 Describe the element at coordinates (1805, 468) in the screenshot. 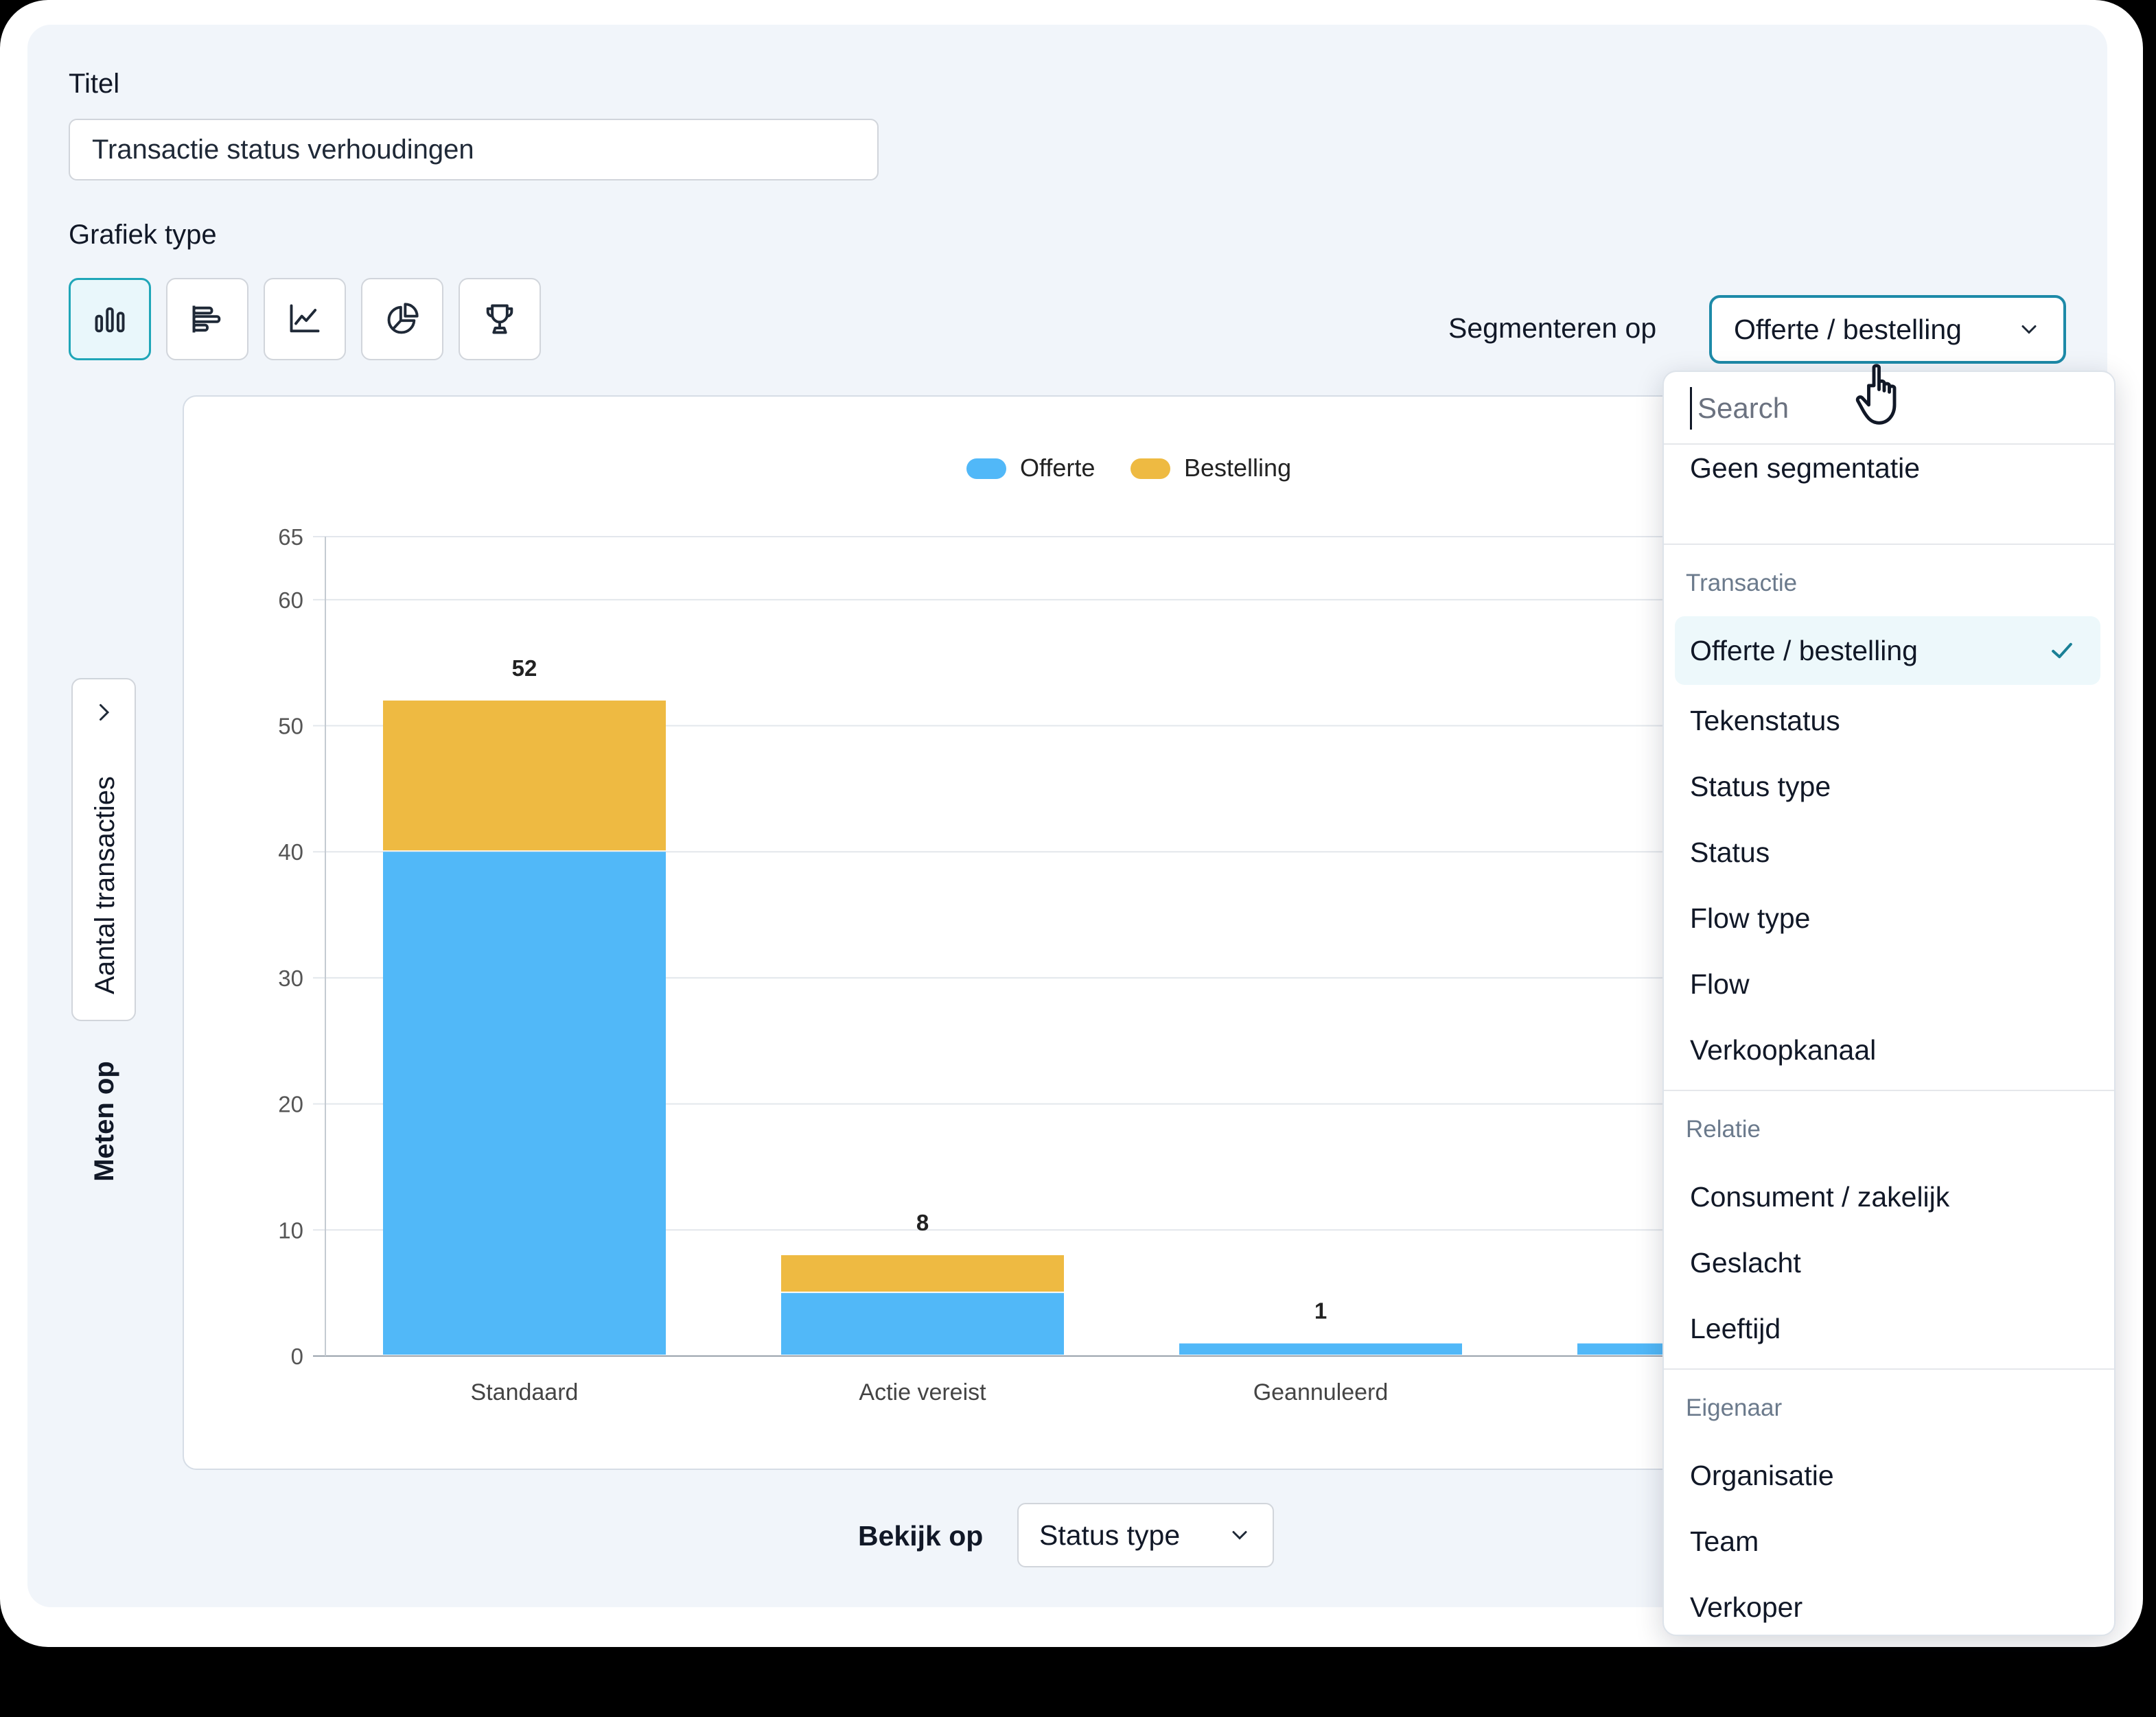

I see `option-geen-segmentatie-label: Geen segmentatie` at that location.